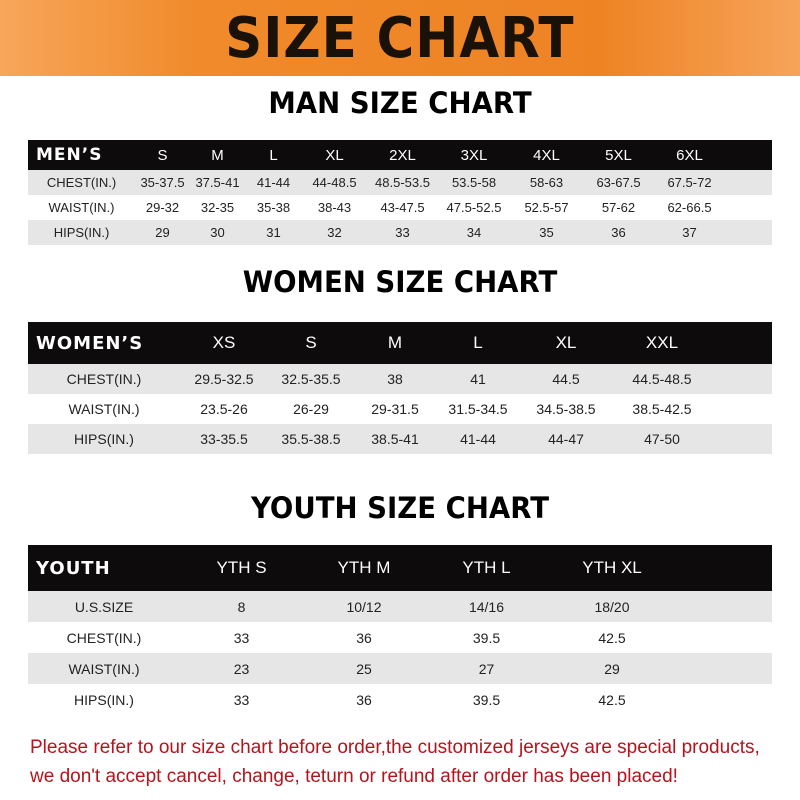 The image size is (800, 800). Describe the element at coordinates (217, 232) in the screenshot. I see `cell: 30` at that location.